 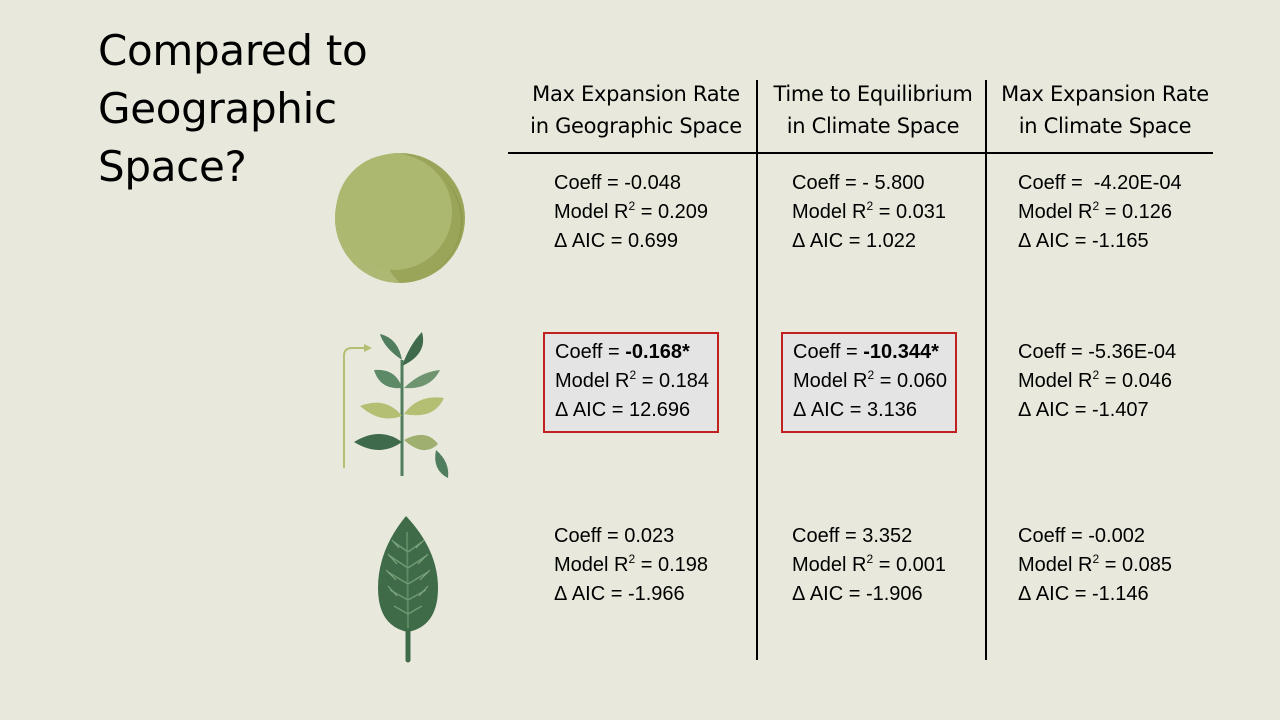 I want to click on slide-title: Compared to Geographic Space?, so click(x=258, y=109).